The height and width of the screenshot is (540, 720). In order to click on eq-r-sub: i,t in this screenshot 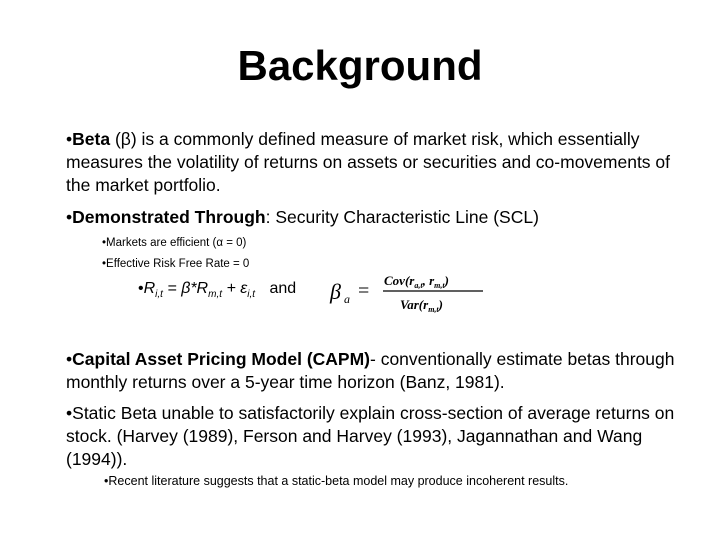, I will do `click(159, 295)`.